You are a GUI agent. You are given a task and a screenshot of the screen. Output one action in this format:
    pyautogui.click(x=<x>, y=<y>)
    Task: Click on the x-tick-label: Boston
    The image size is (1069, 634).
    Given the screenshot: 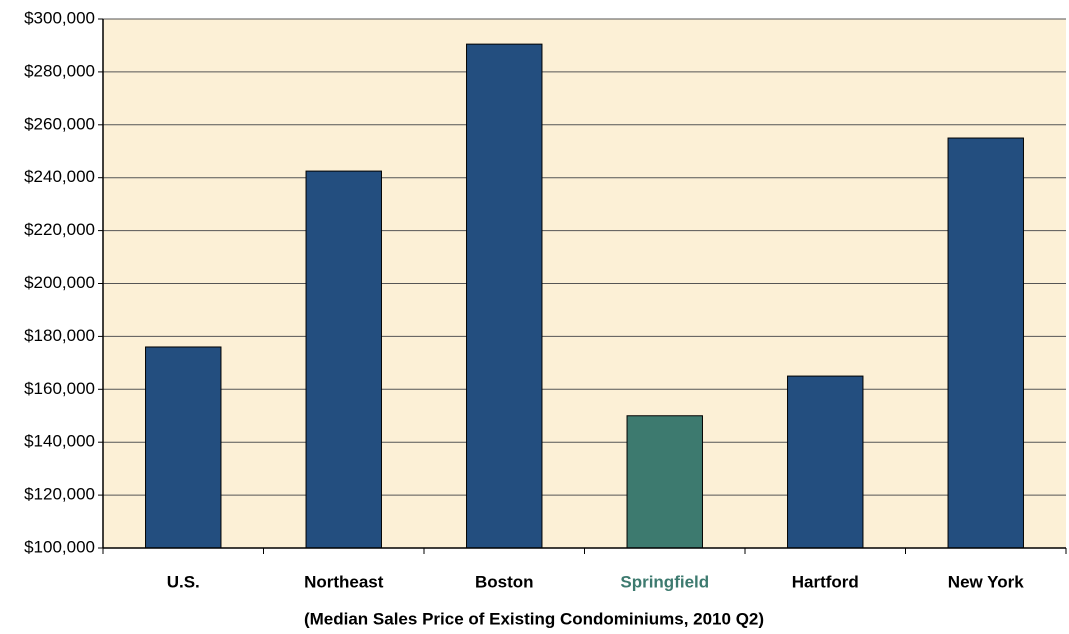 What is the action you would take?
    pyautogui.click(x=504, y=581)
    